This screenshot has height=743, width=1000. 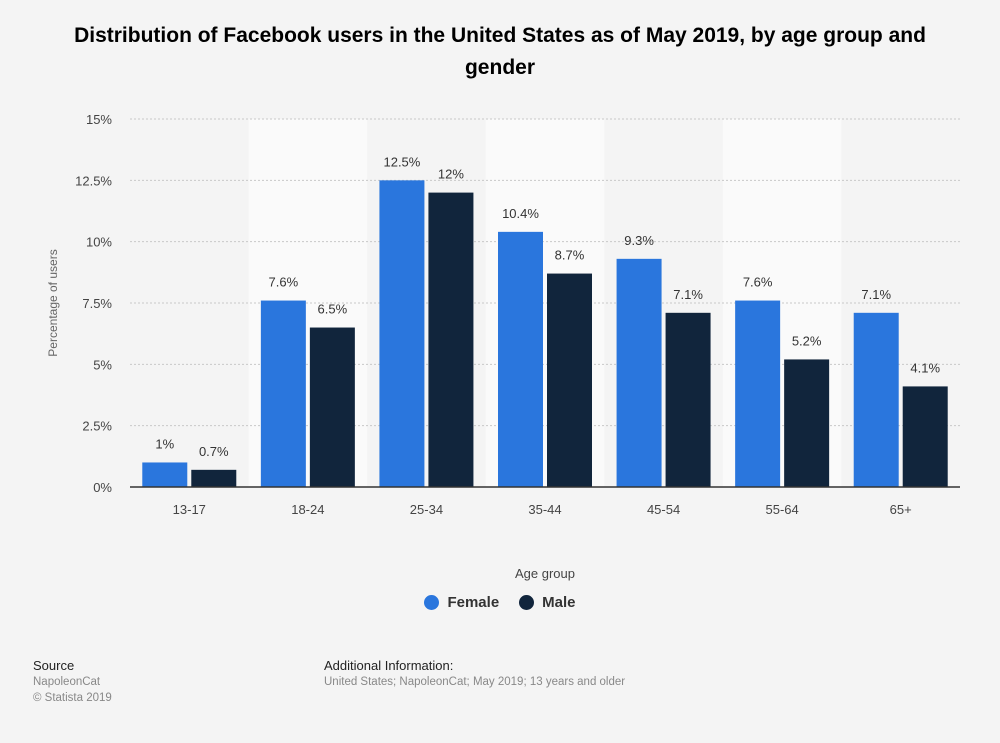 What do you see at coordinates (473, 602) in the screenshot?
I see `legend-label-female: Female` at bounding box center [473, 602].